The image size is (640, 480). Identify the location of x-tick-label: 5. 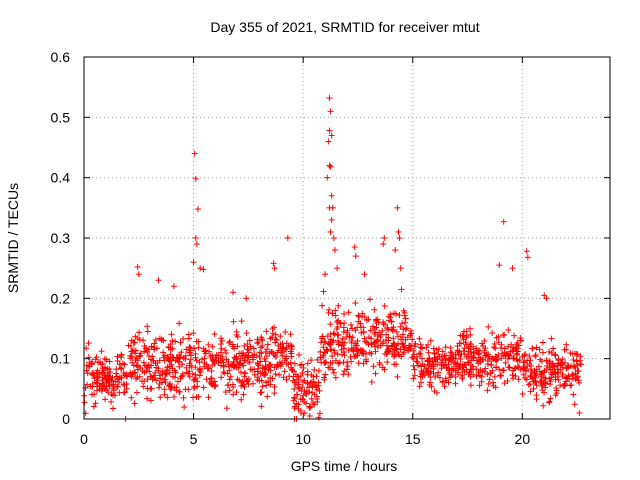
(194, 439).